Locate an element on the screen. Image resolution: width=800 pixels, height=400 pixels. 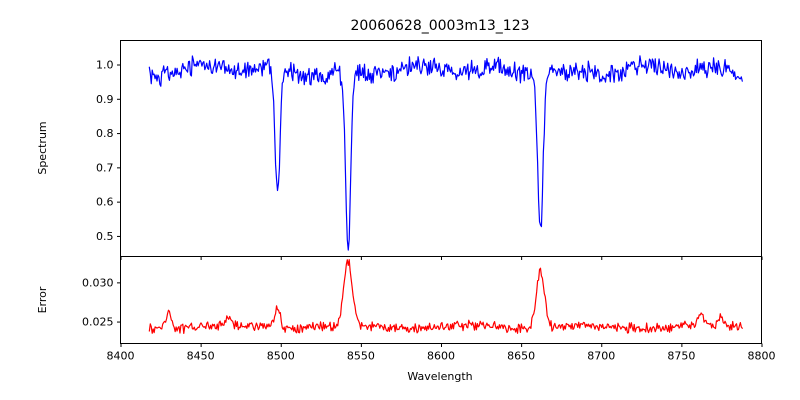
y-tick-label: 0.030 is located at coordinates (98, 282).